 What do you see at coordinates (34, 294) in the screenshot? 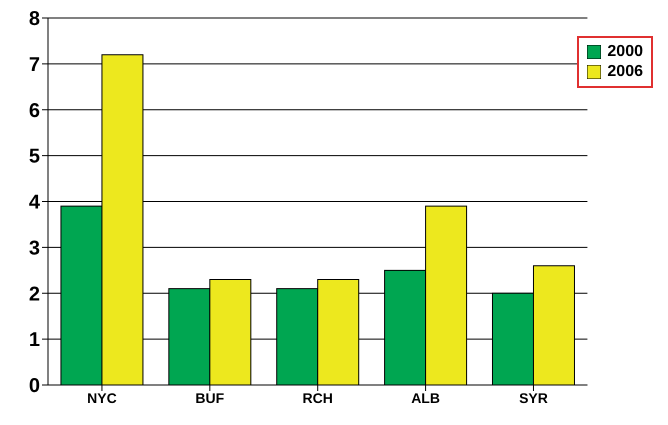
I see `y-tick-label: 2` at bounding box center [34, 294].